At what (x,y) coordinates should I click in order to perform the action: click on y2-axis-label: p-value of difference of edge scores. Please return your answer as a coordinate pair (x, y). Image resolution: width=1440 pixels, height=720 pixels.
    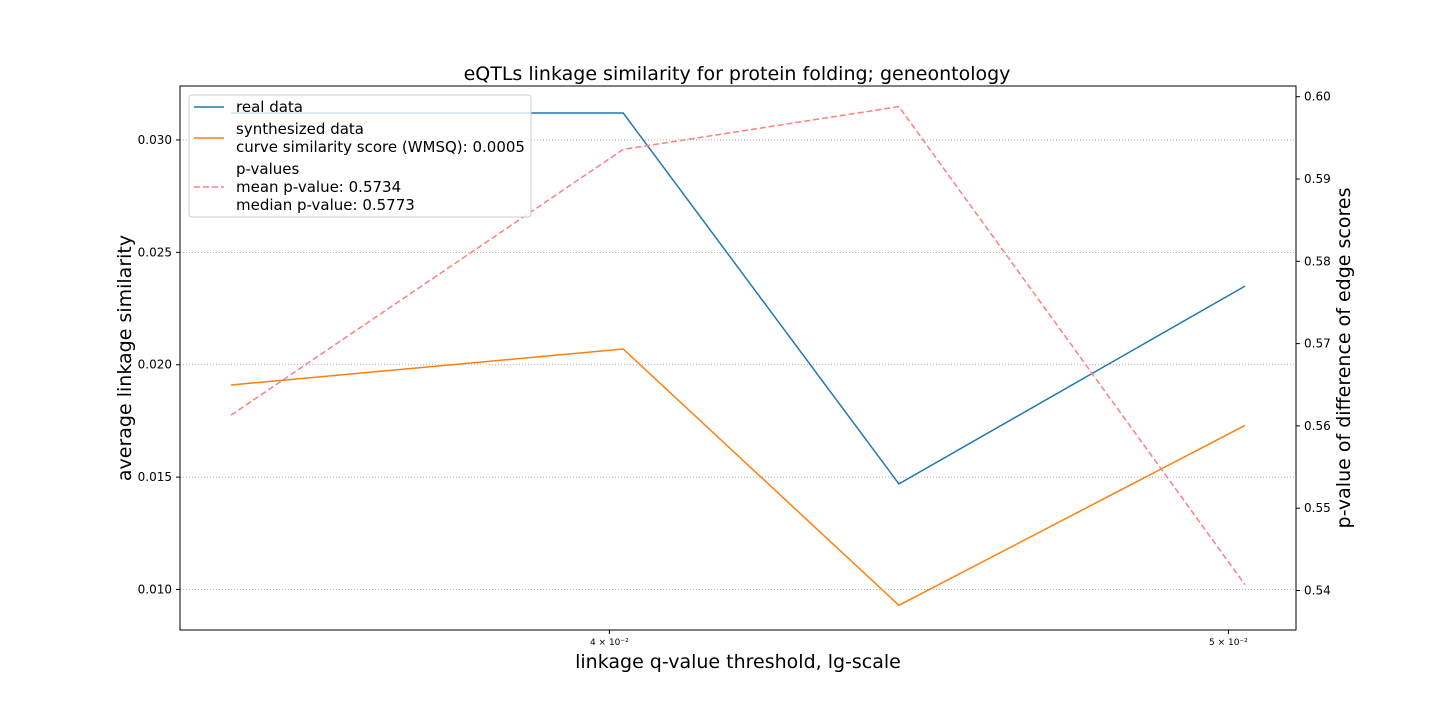
    Looking at the image, I should click on (1344, 358).